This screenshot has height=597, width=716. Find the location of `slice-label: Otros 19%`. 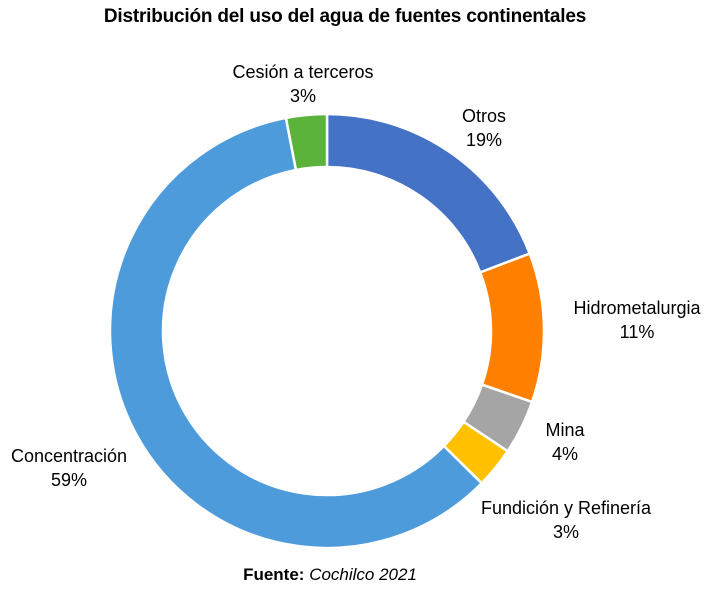

slice-label: Otros 19% is located at coordinates (484, 128).